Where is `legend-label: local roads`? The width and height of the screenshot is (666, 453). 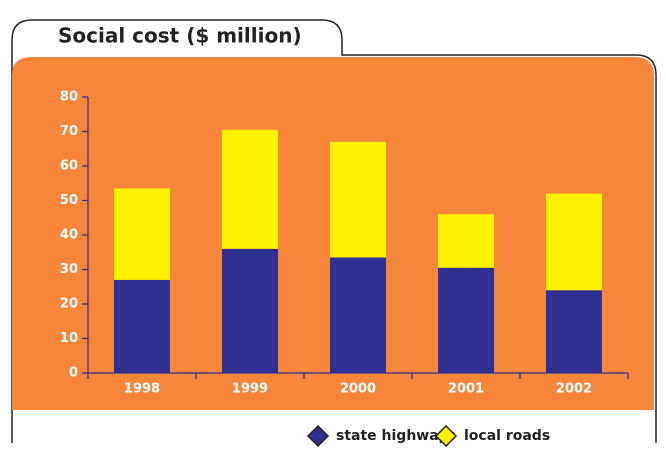 legend-label: local roads is located at coordinates (507, 436).